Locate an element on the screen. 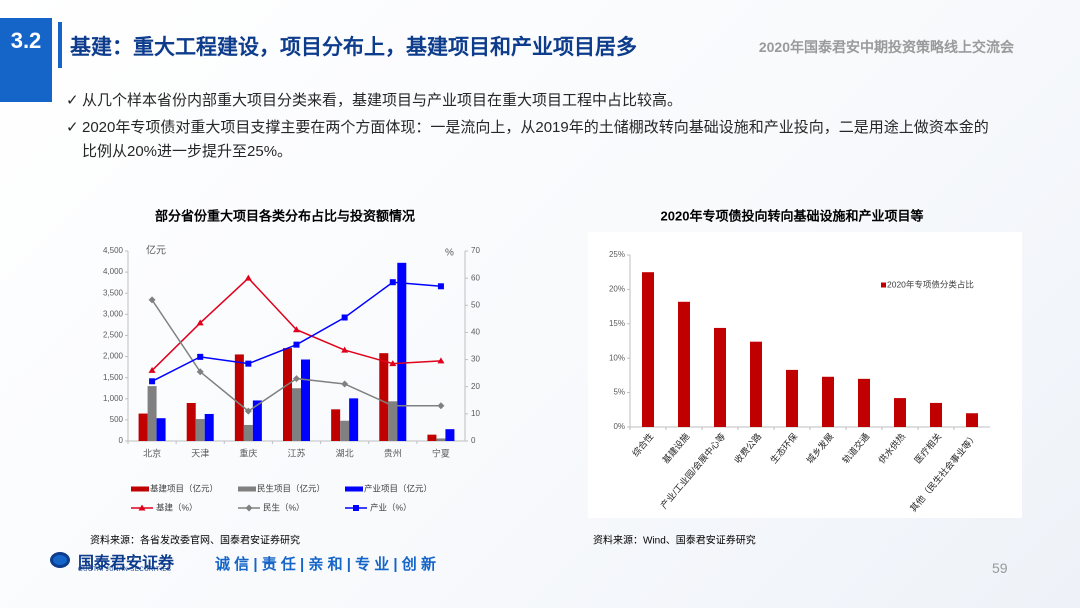  y-tick-label: 4,500 is located at coordinates (113, 250).